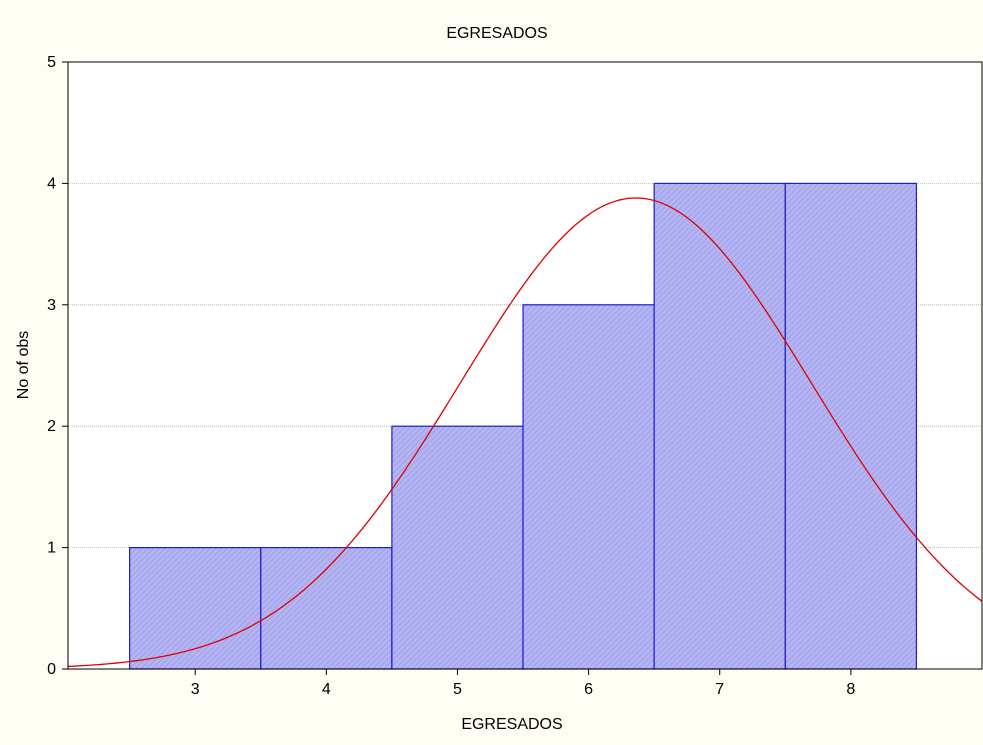 The height and width of the screenshot is (745, 983). I want to click on x-tick-label: 5, so click(457, 689).